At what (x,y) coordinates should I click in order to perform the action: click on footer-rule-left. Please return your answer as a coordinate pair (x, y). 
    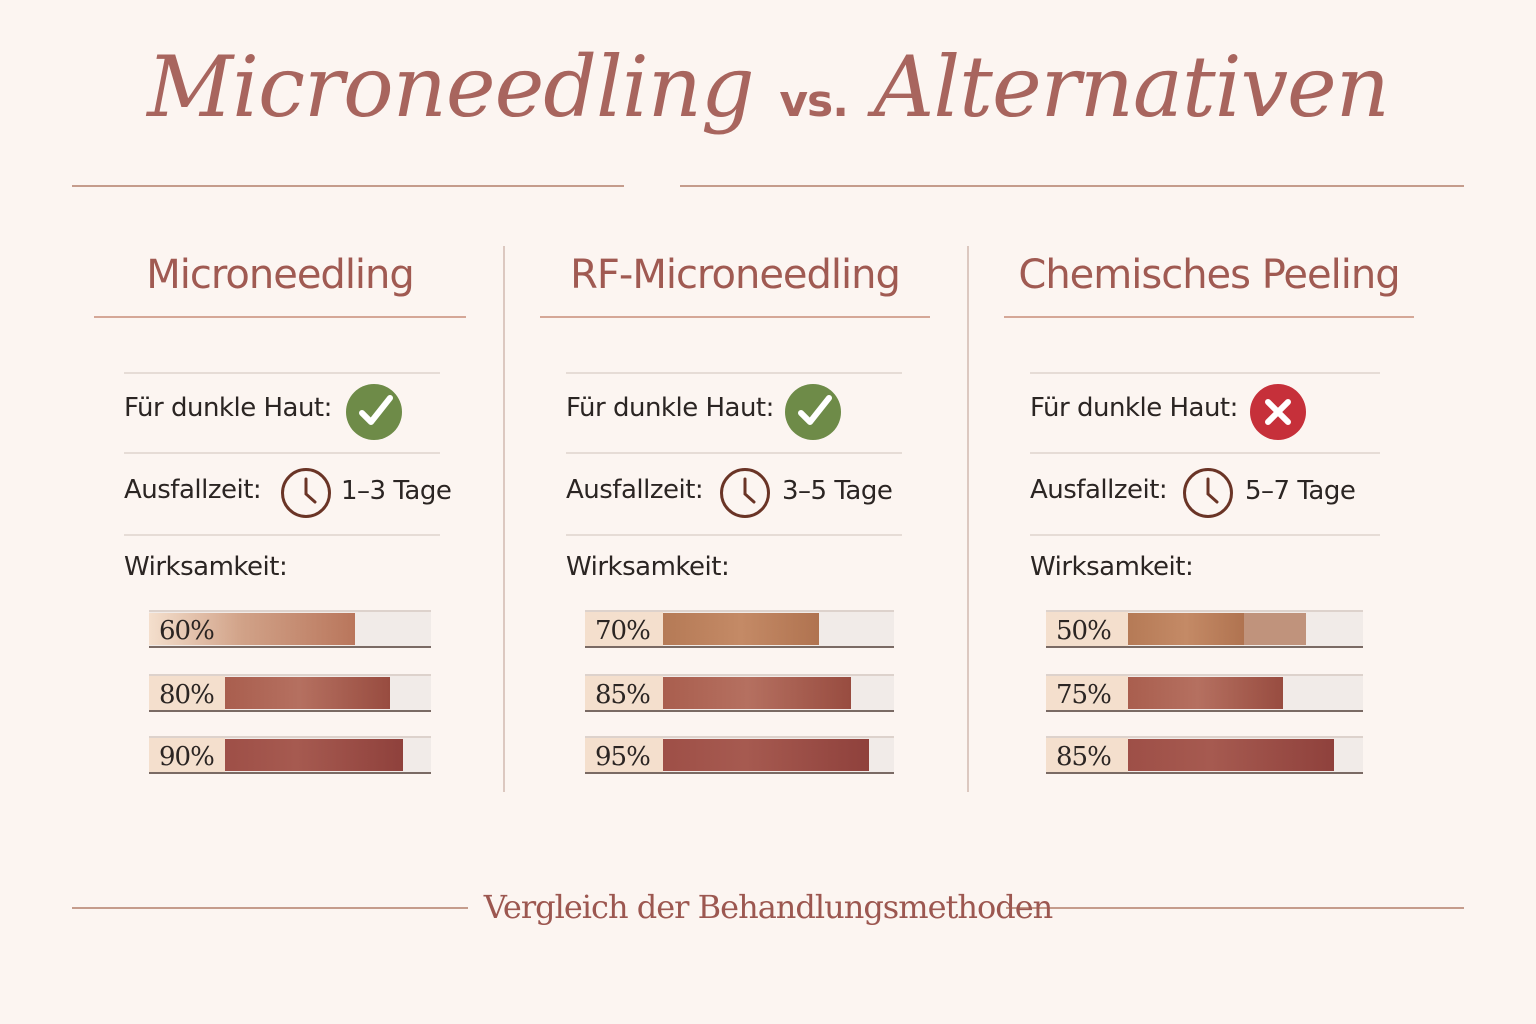
    Looking at the image, I should click on (270, 908).